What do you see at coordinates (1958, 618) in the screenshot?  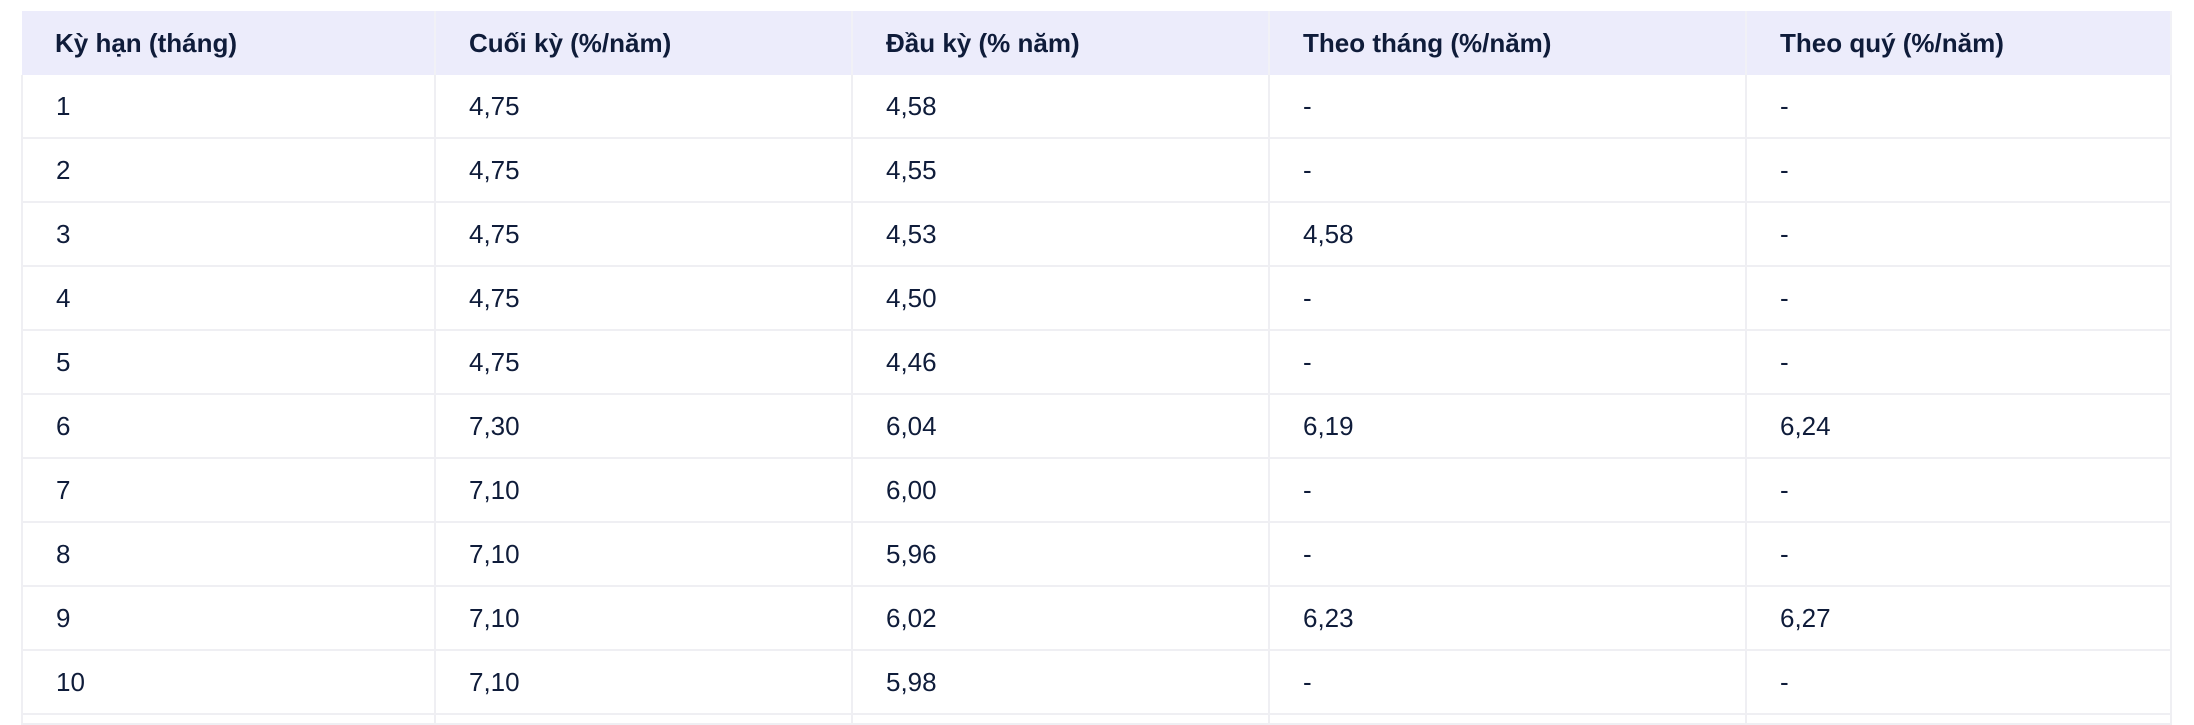 I see `cell-quarterly: 6,27` at bounding box center [1958, 618].